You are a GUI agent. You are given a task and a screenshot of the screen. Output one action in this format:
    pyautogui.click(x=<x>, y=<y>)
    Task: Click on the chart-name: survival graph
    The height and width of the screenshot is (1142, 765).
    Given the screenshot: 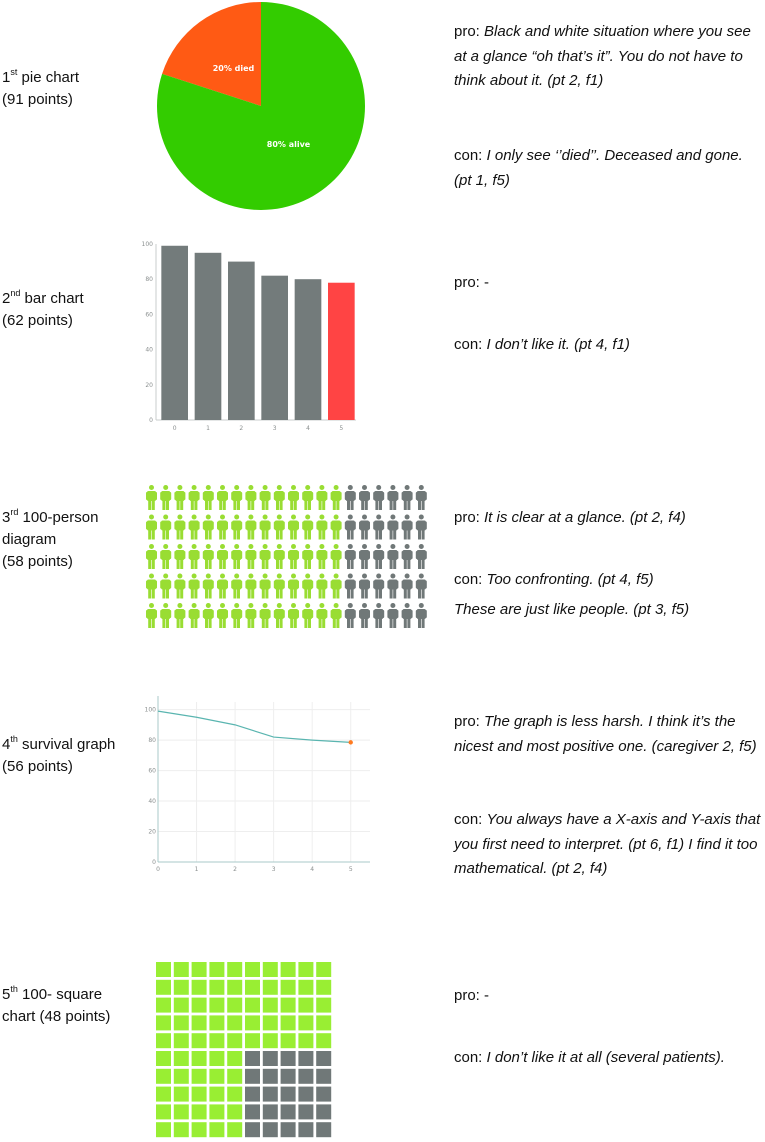 What is the action you would take?
    pyautogui.click(x=66, y=744)
    